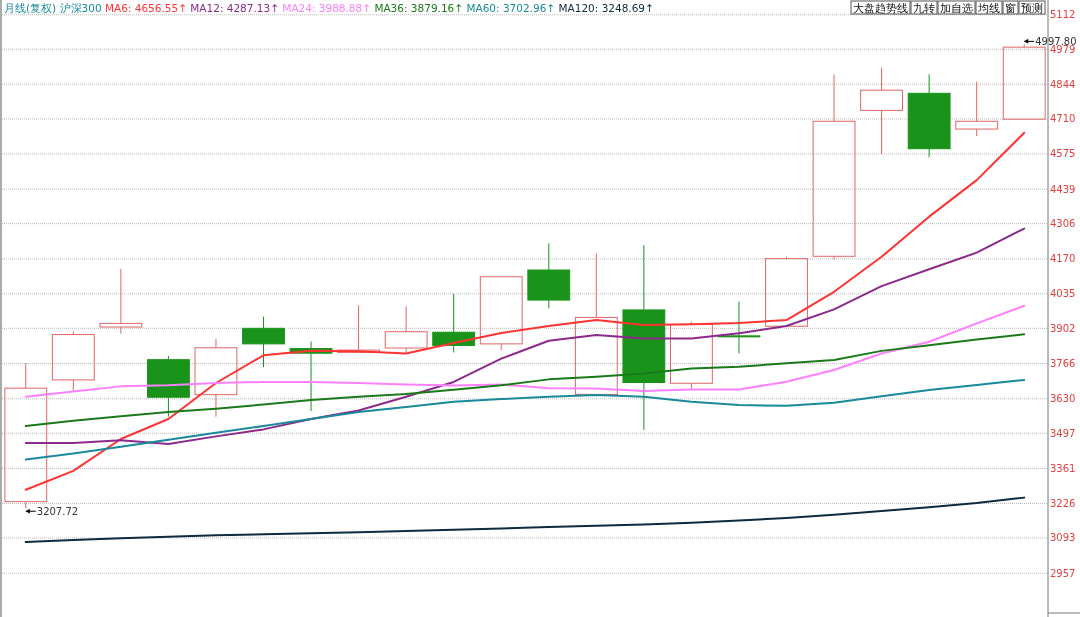 The width and height of the screenshot is (1080, 617). What do you see at coordinates (956, 7) in the screenshot?
I see `annotation: 加自选` at bounding box center [956, 7].